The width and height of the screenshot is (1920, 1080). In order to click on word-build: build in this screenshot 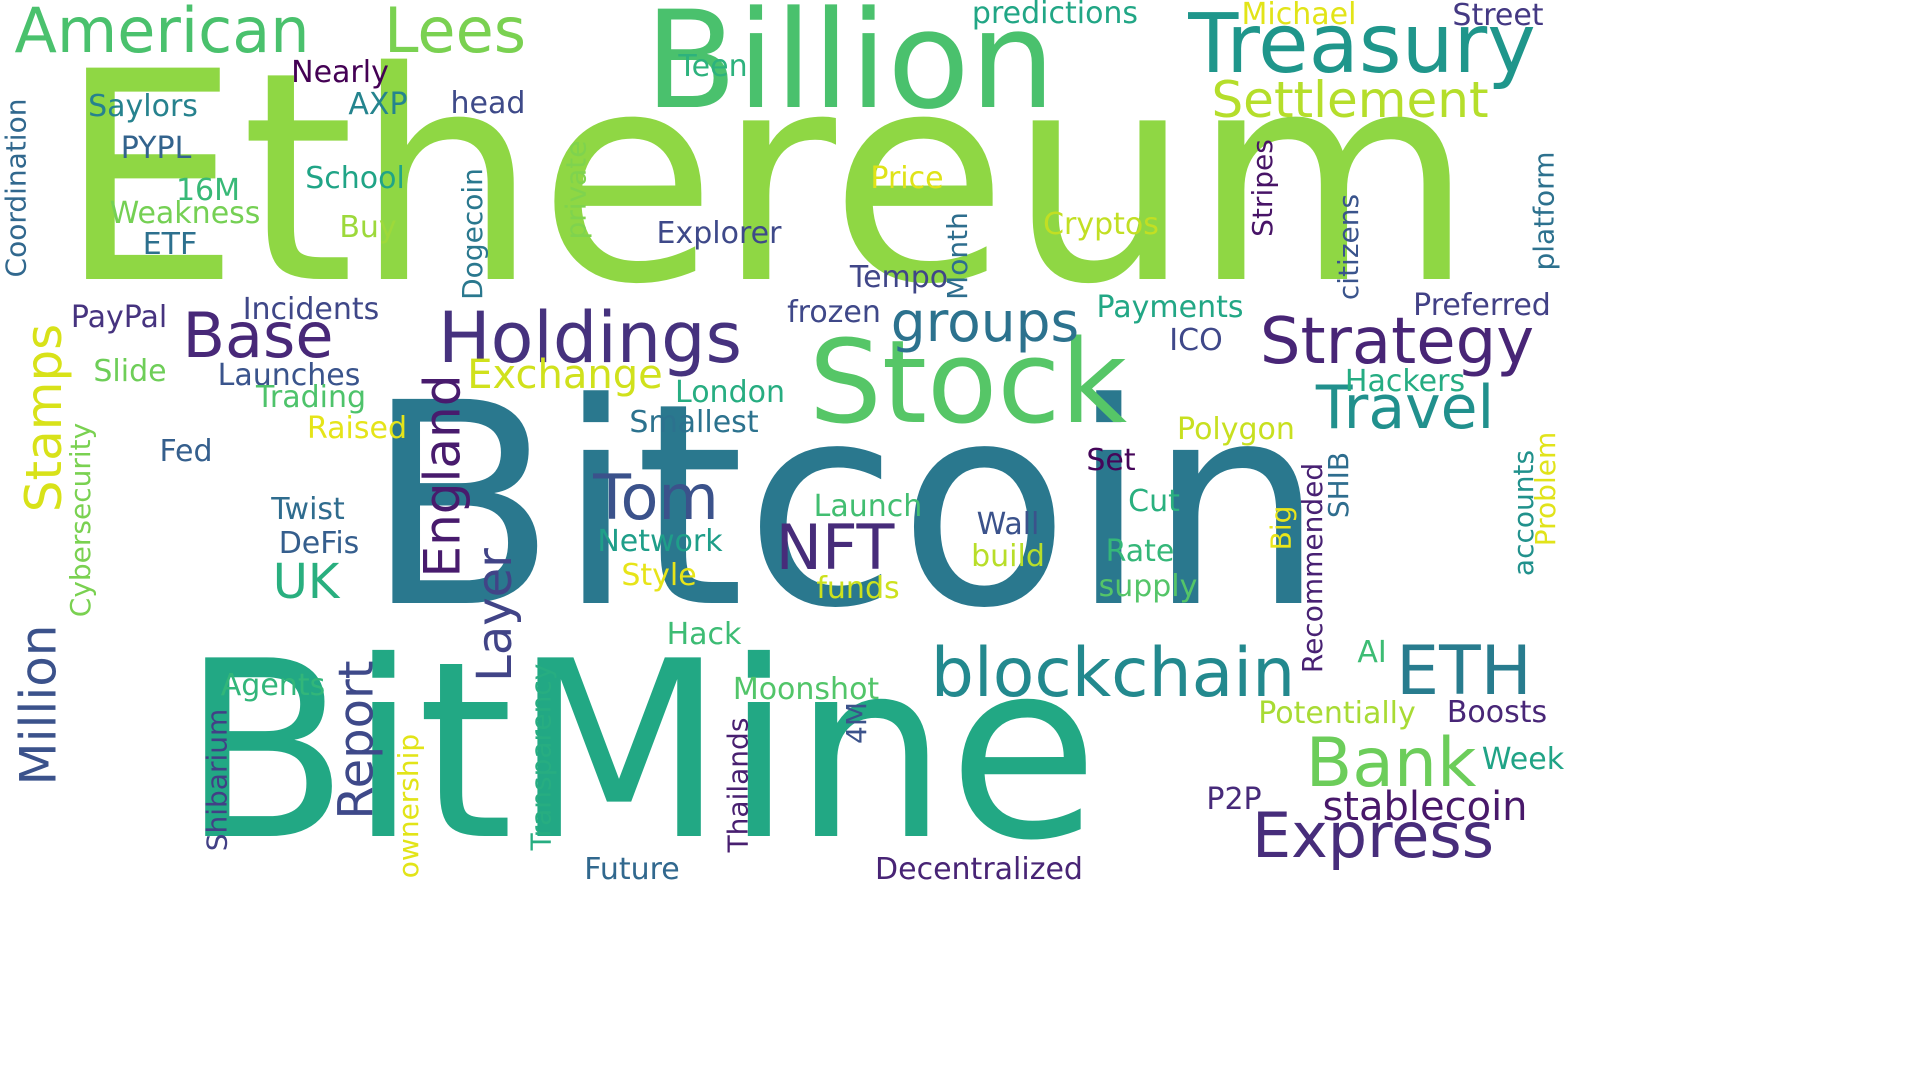, I will do `click(1008, 556)`.